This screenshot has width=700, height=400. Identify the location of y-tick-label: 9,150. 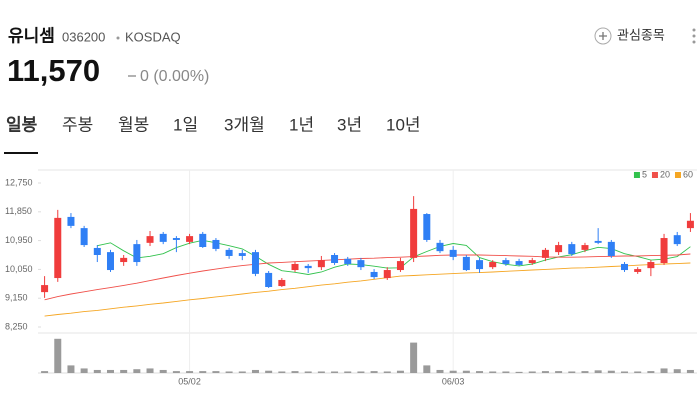
(16, 298).